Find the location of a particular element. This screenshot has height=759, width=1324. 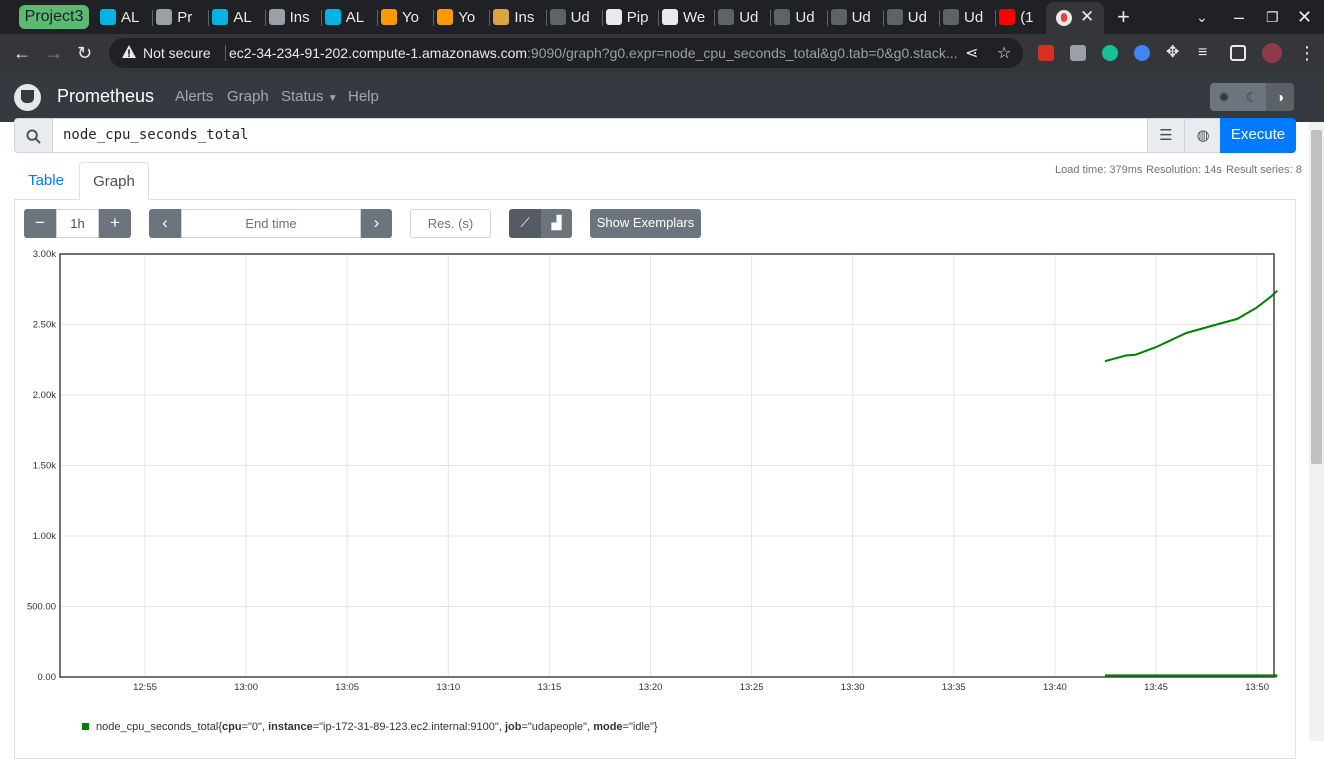

box-icon is located at coordinates (501, 17).